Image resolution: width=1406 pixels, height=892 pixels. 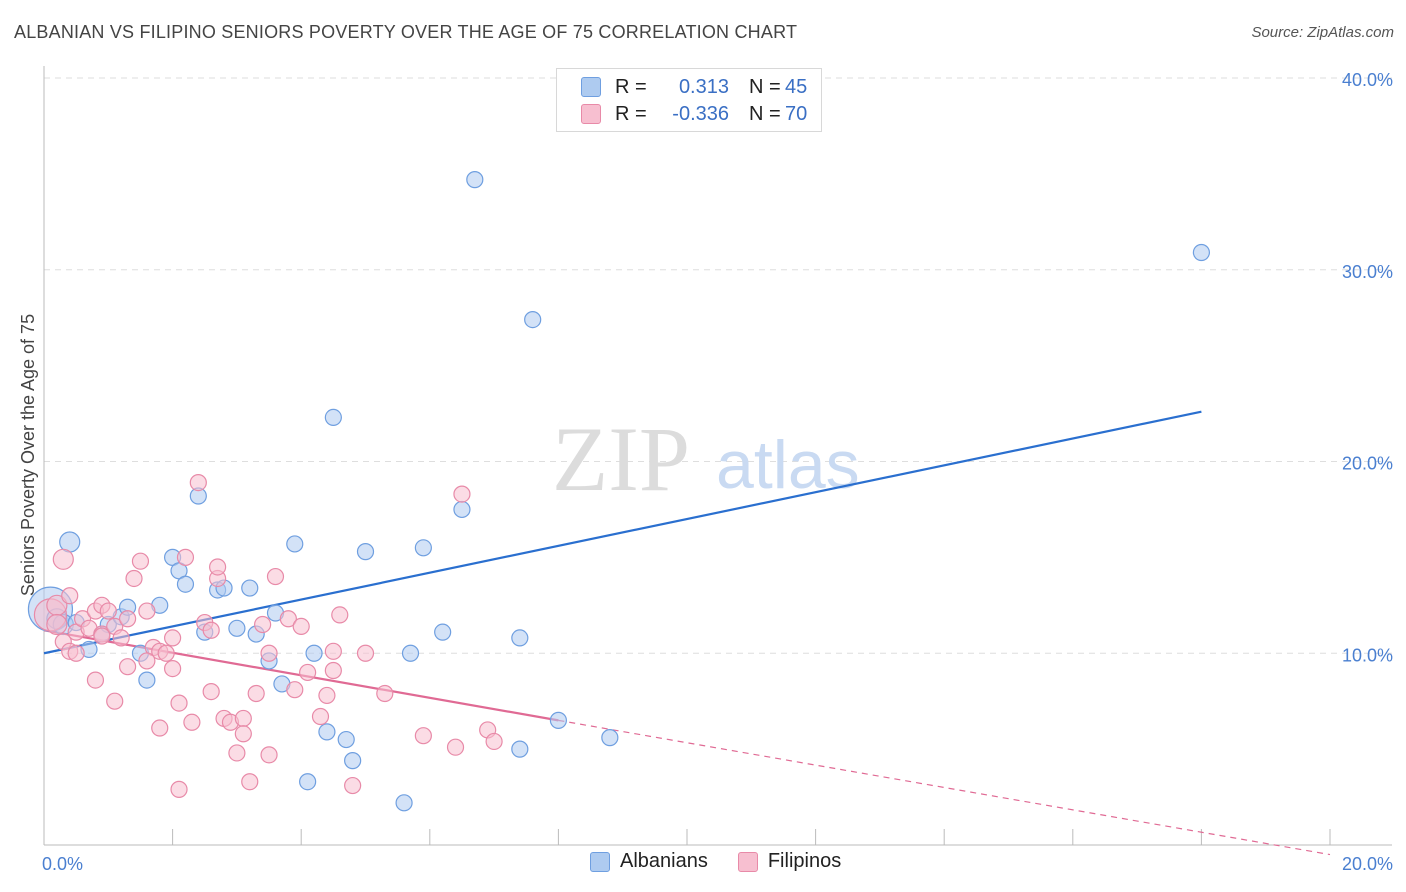 I want to click on r-value: -0.336, so click(x=700, y=113).